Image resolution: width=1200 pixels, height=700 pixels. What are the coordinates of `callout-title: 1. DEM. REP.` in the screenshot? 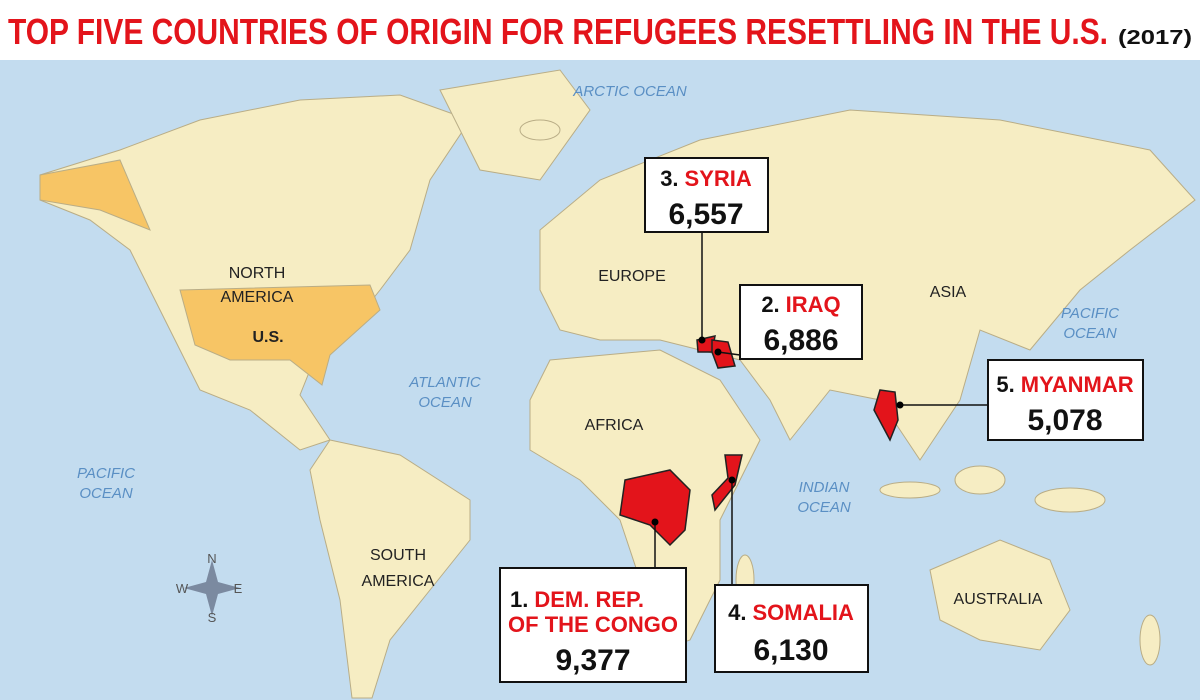 It's located at (577, 599).